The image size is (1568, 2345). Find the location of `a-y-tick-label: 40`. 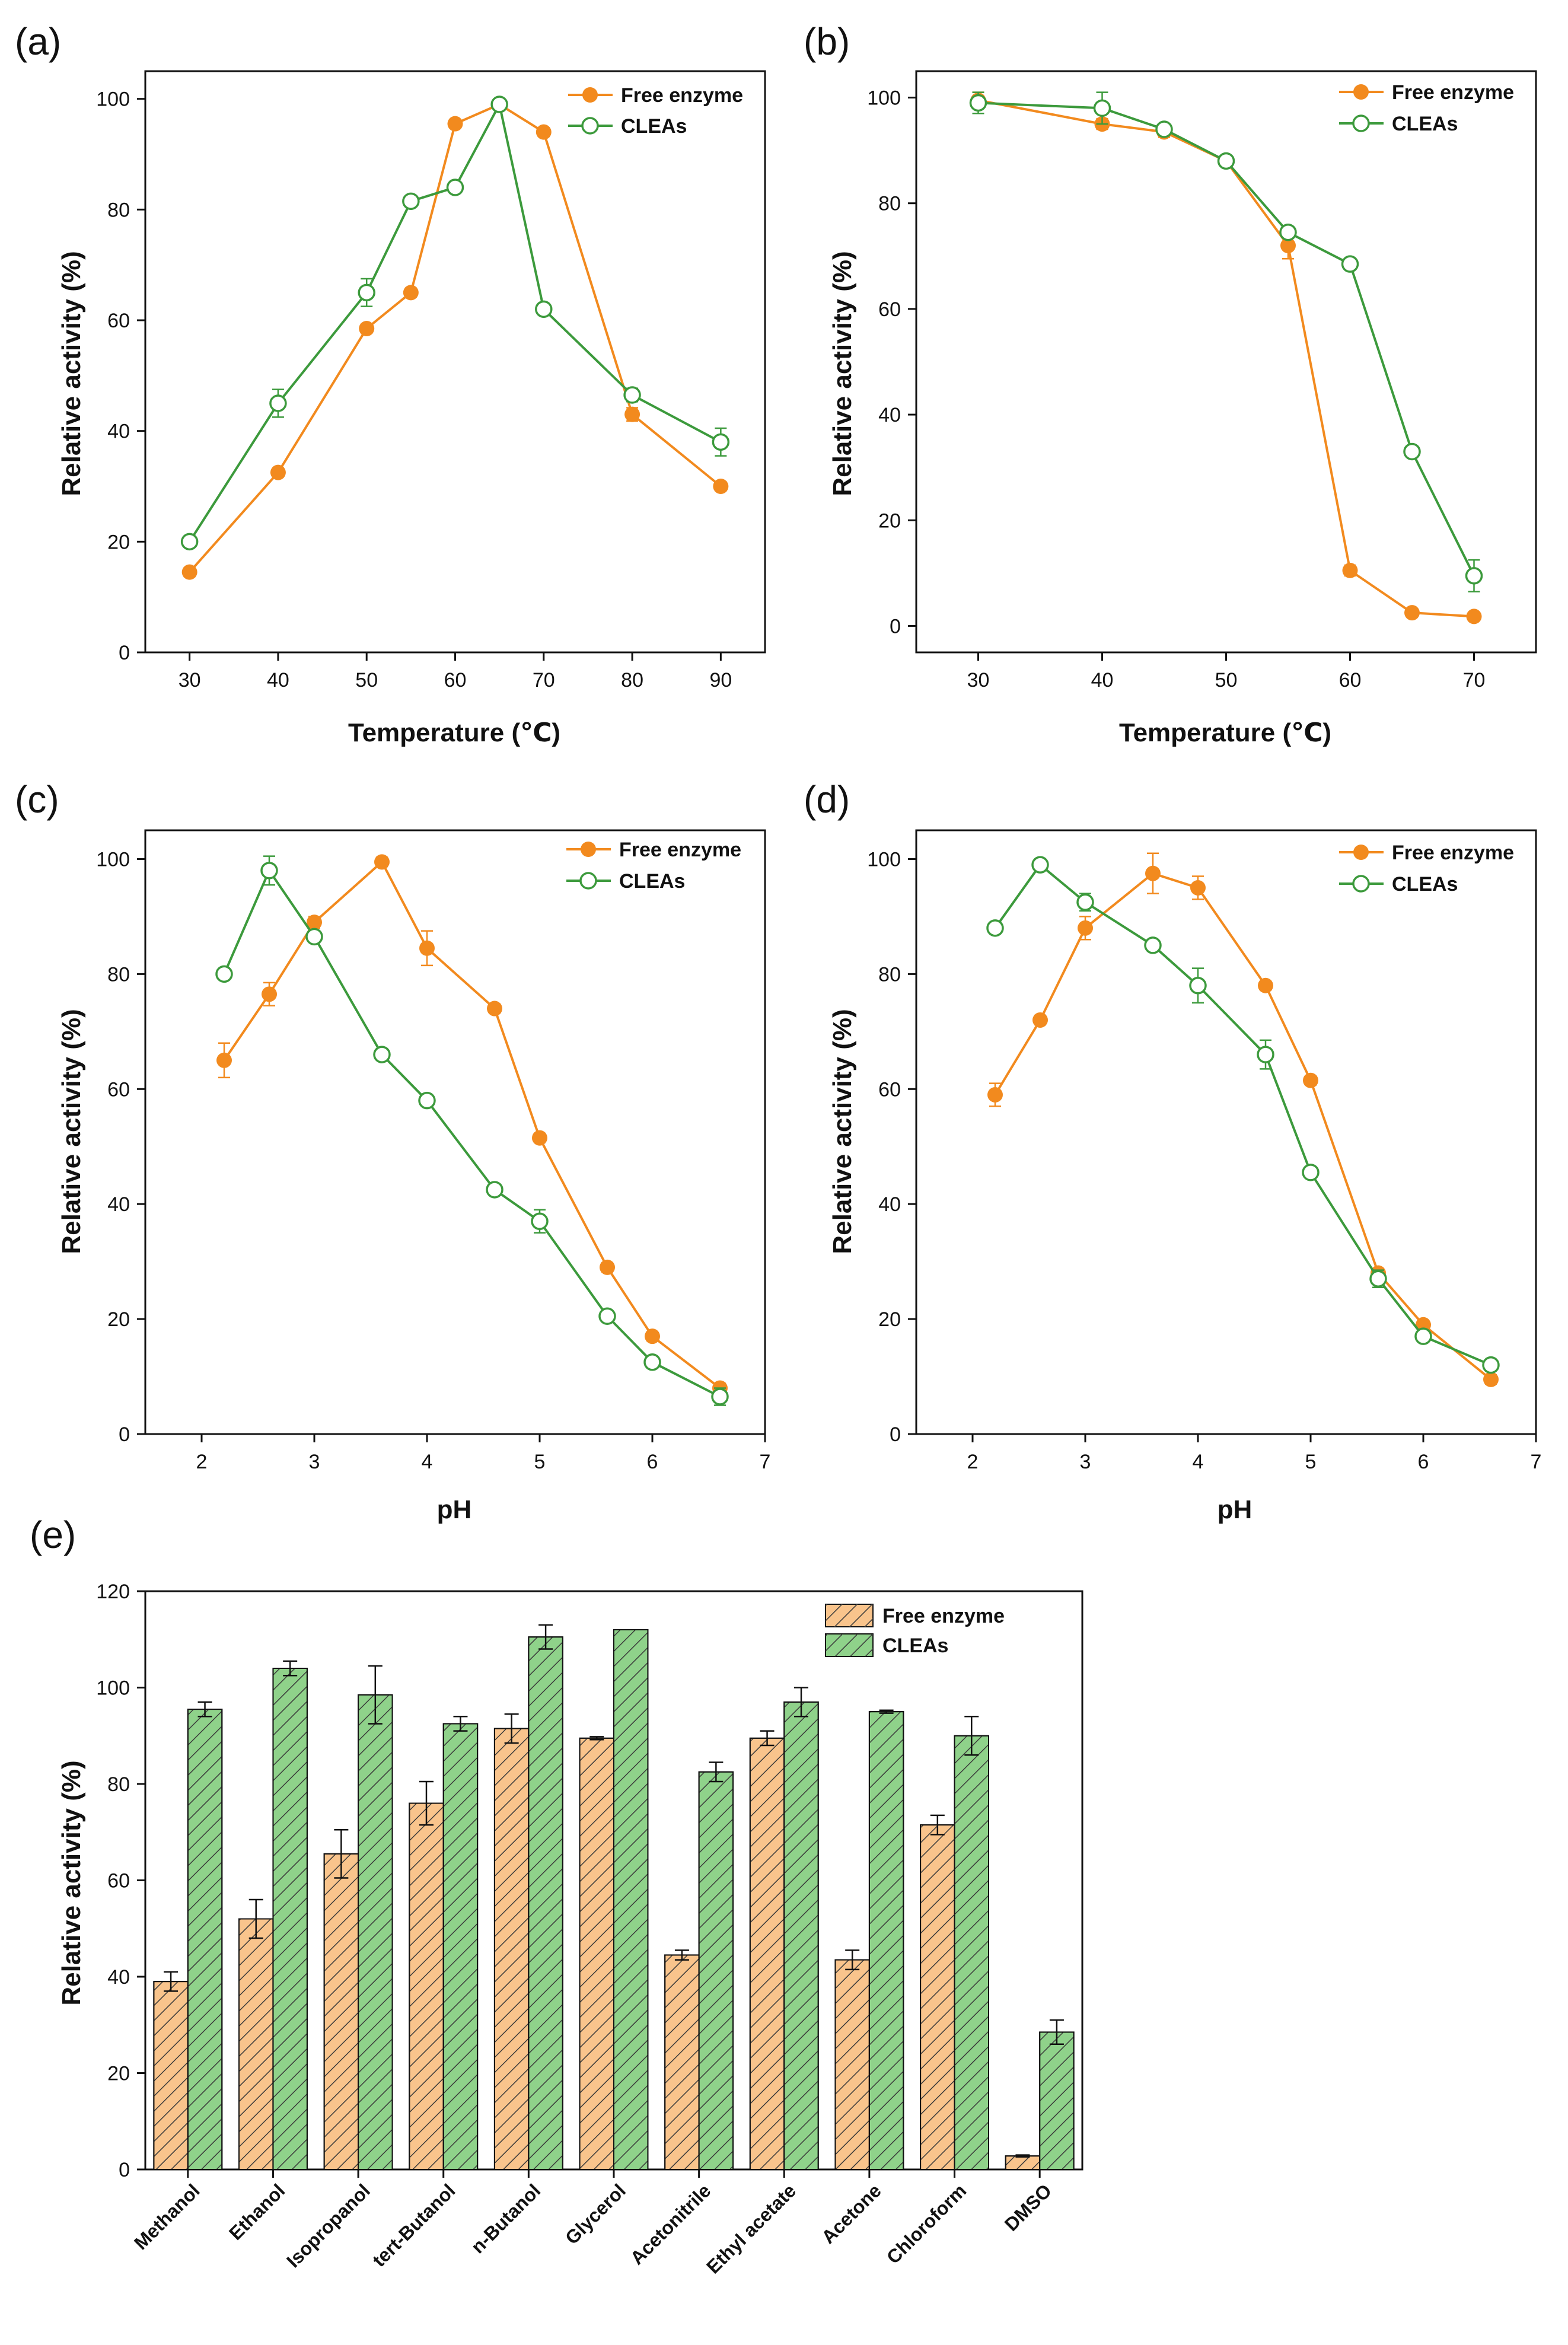

a-y-tick-label: 40 is located at coordinates (118, 432).